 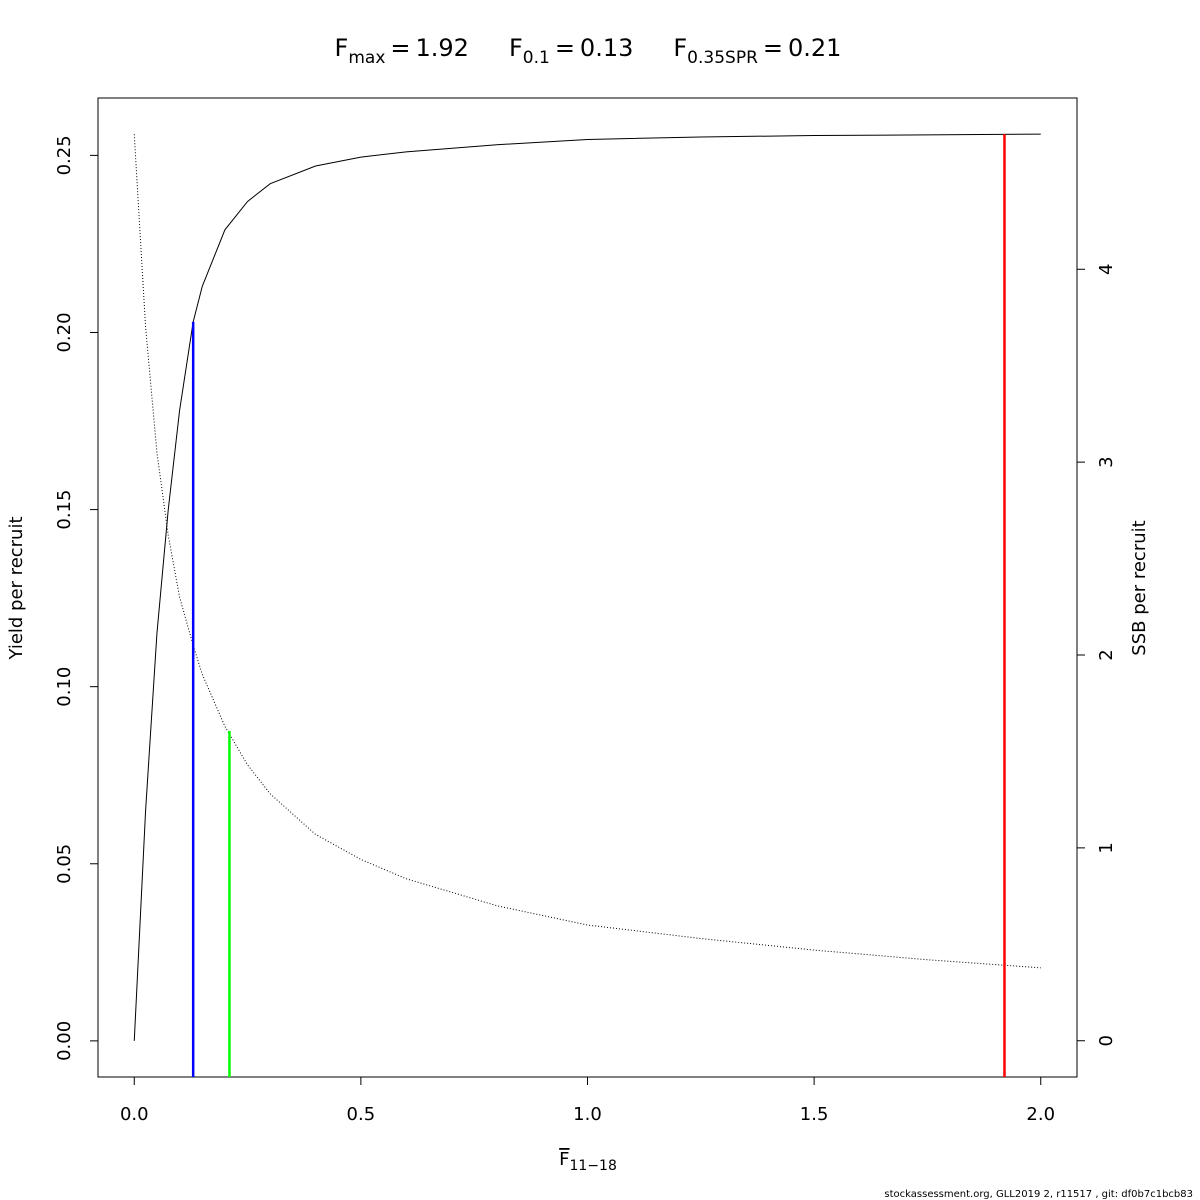 What do you see at coordinates (1040, 1114) in the screenshot?
I see `x-tick-label: 2.0` at bounding box center [1040, 1114].